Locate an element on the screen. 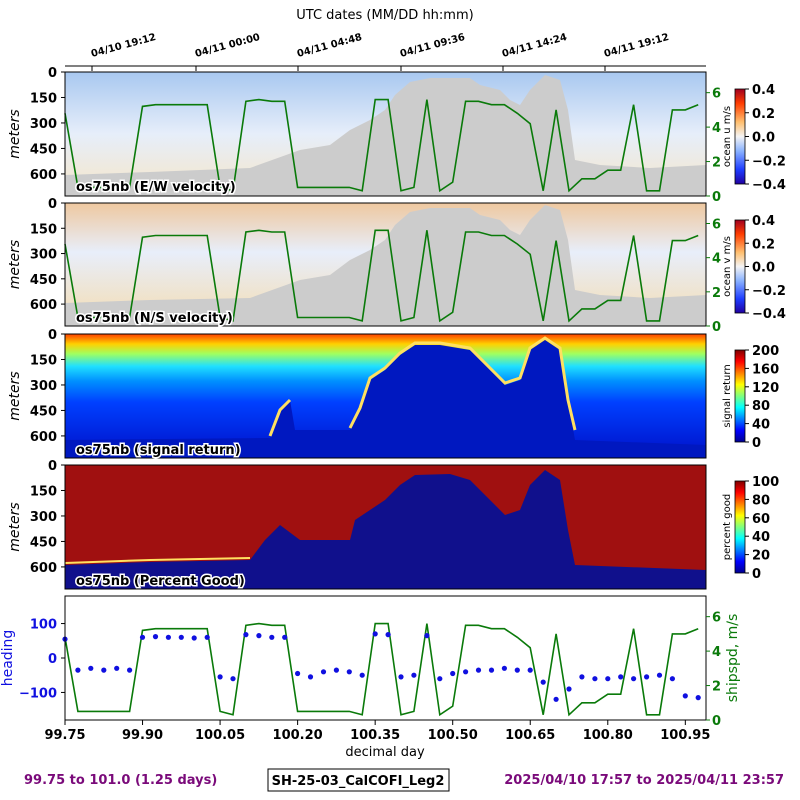 Image resolution: width=800 pixels, height=800 pixels. colorbar-ew is located at coordinates (740, 136).